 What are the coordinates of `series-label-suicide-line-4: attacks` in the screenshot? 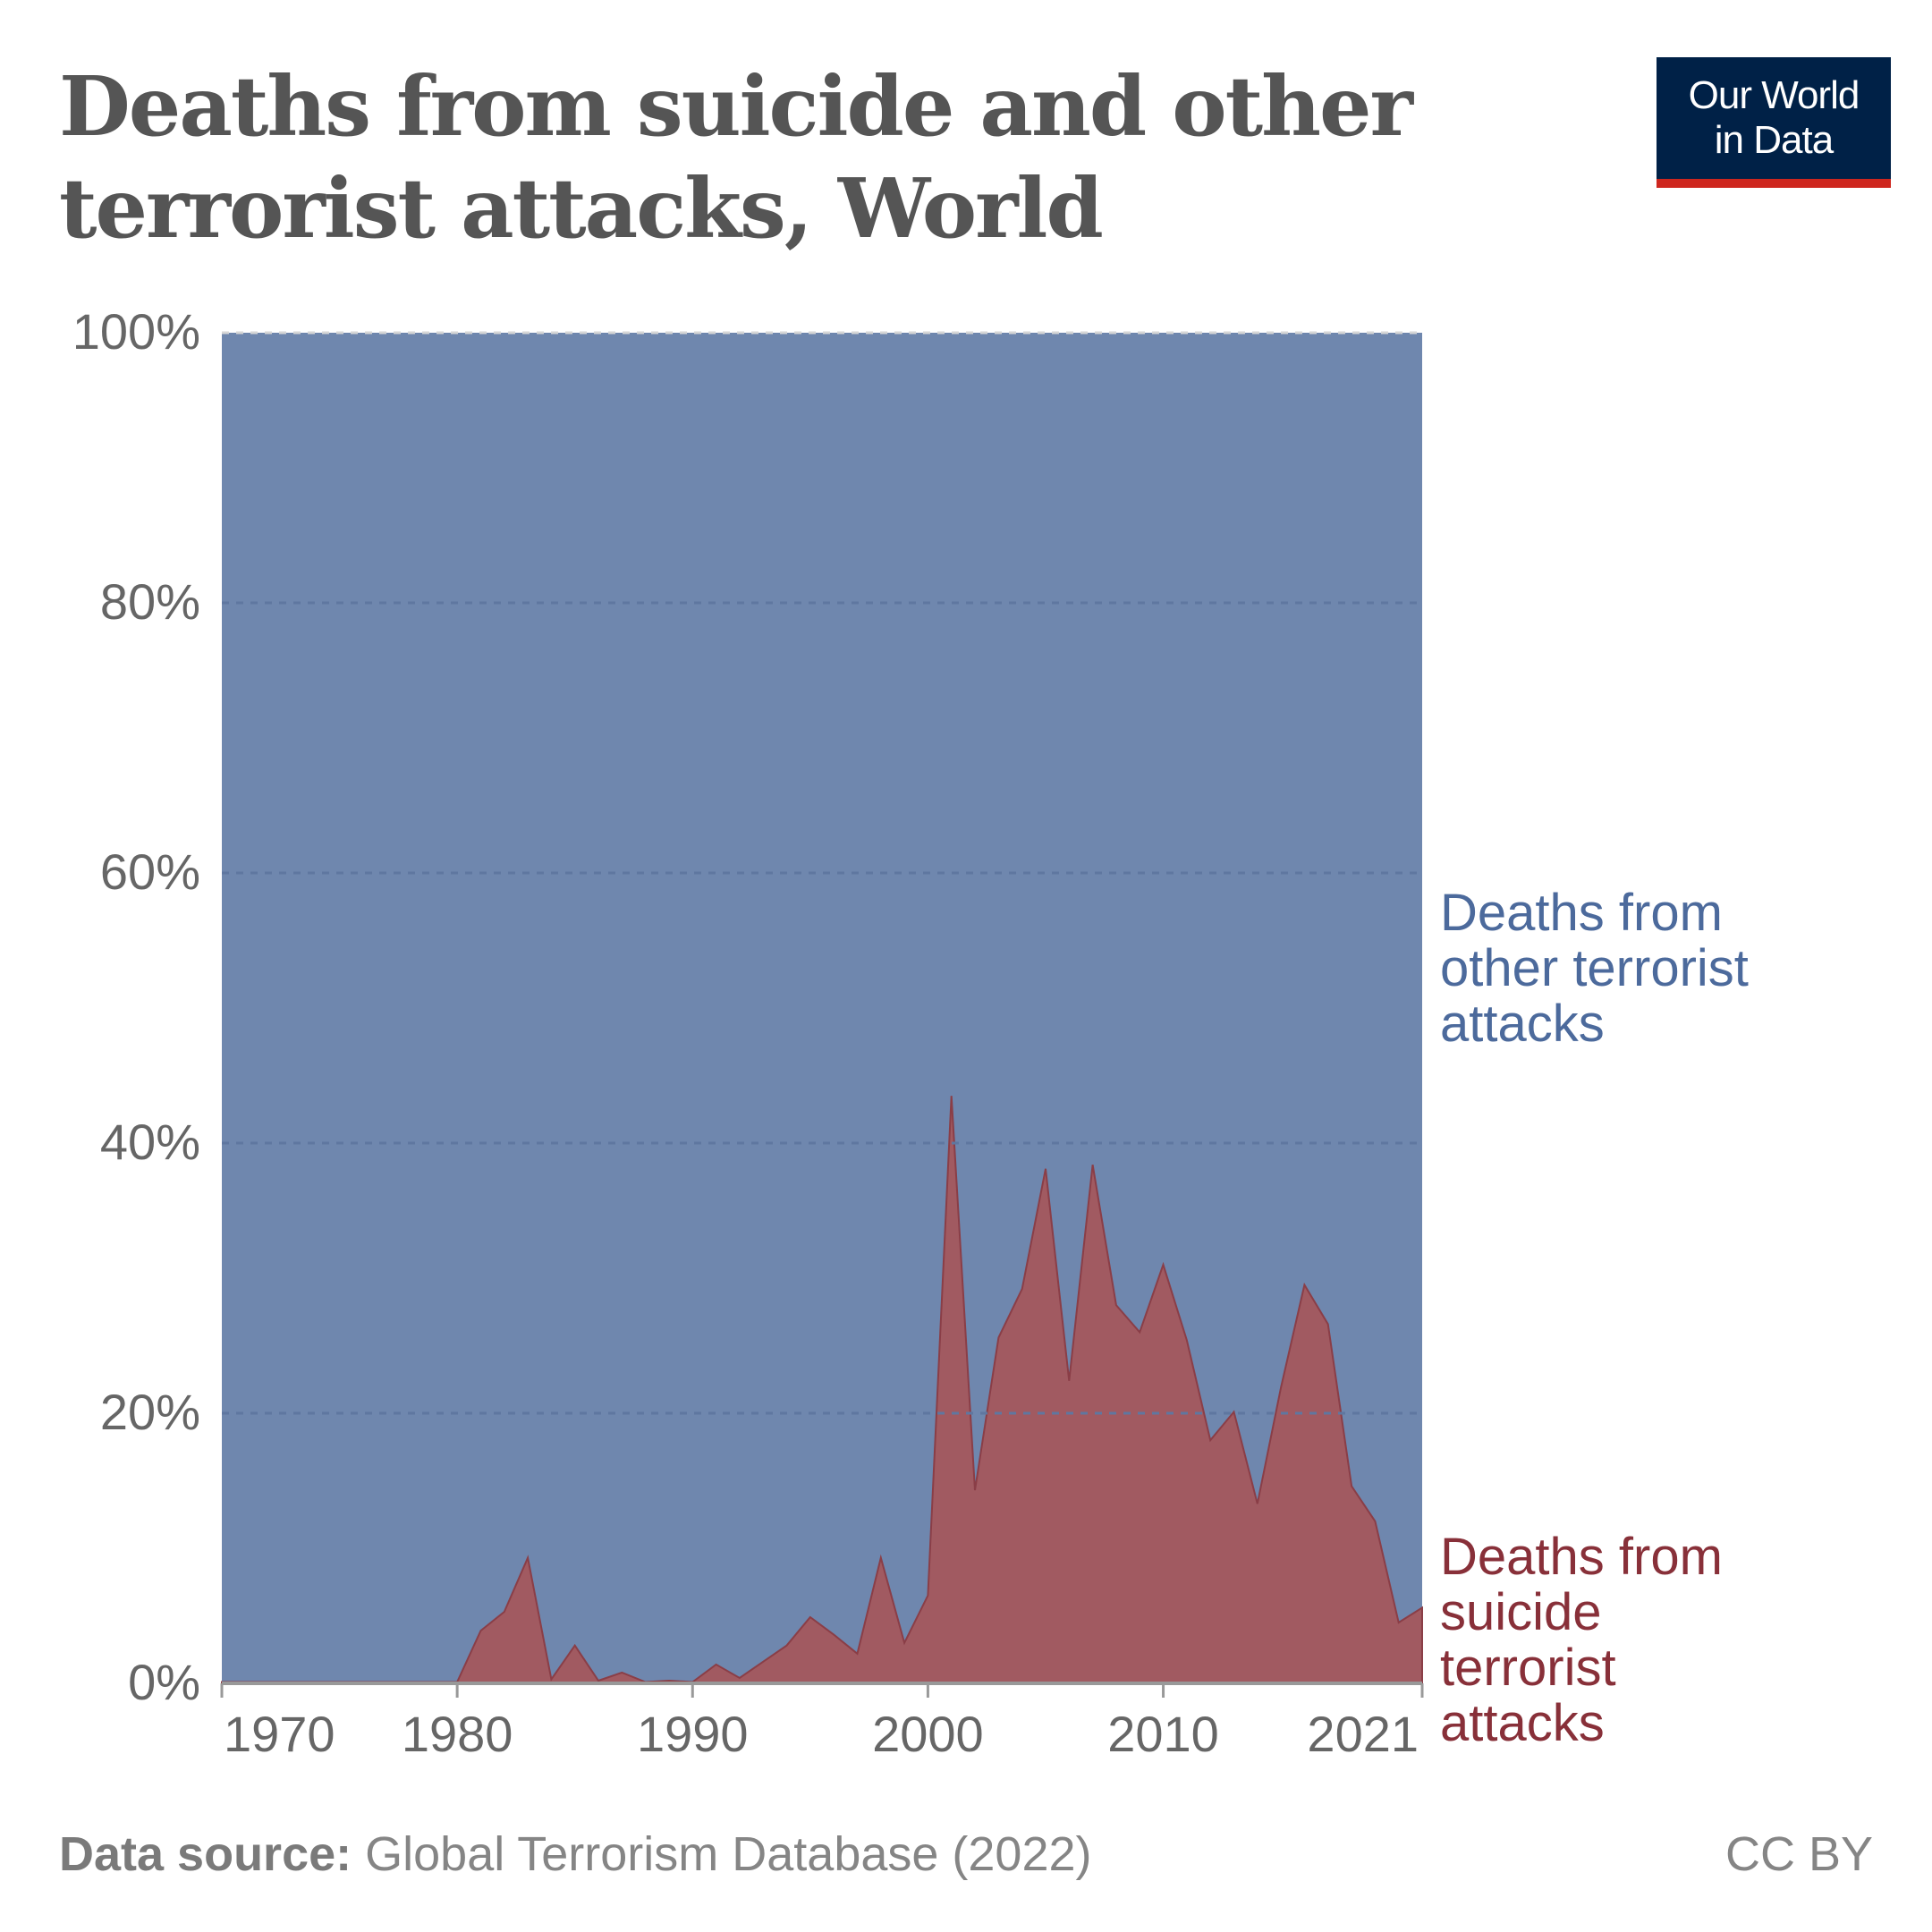 It's located at (1522, 1723).